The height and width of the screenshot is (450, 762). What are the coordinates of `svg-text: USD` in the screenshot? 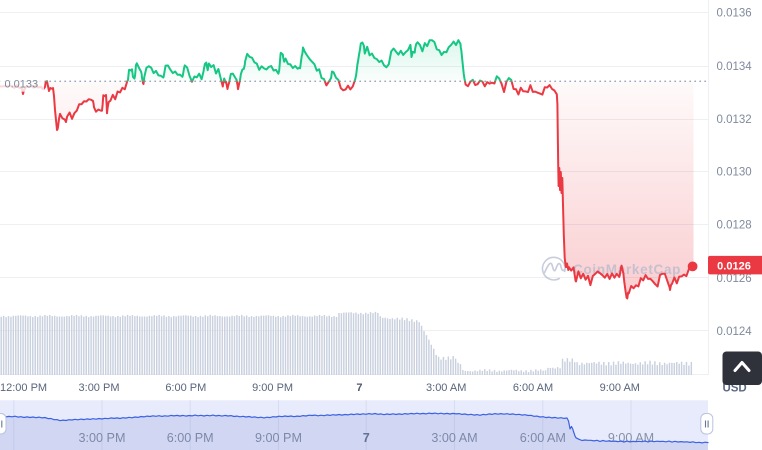 It's located at (734, 388).